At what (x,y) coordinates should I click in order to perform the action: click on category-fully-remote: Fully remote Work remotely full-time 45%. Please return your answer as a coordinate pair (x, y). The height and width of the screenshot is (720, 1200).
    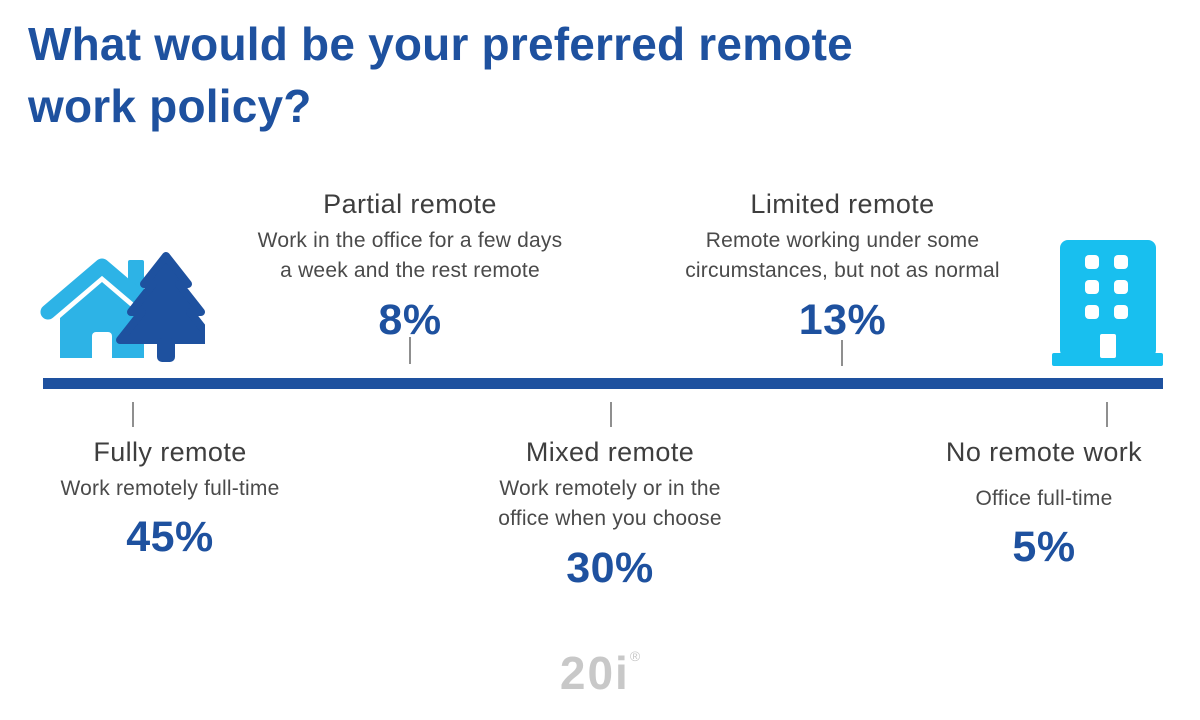
    Looking at the image, I should click on (170, 499).